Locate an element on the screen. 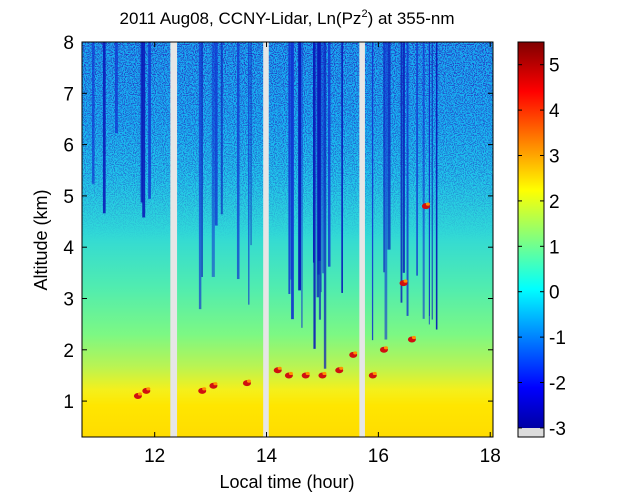 This screenshot has width=622, height=495. chart-title-suffix: ) at 355-nm is located at coordinates (411, 18).